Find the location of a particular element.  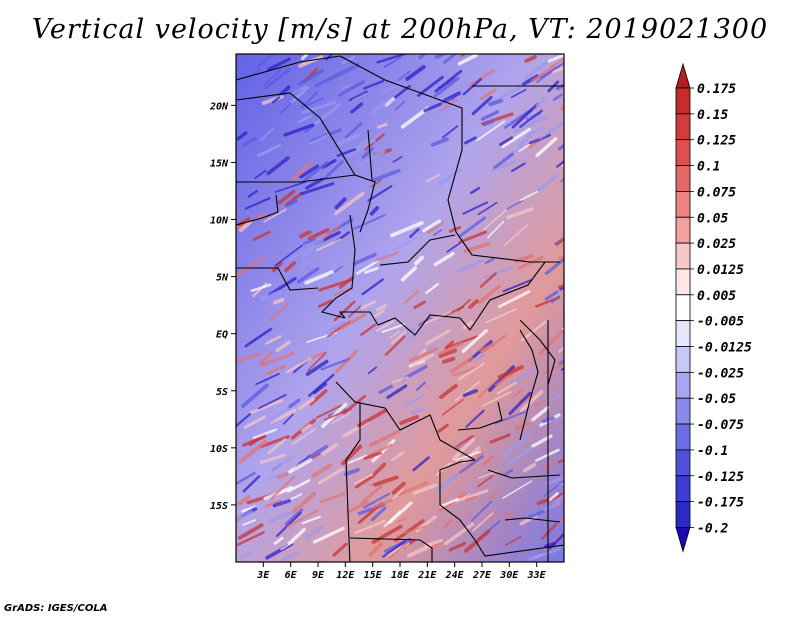

lon-label: 30E is located at coordinates (509, 575).